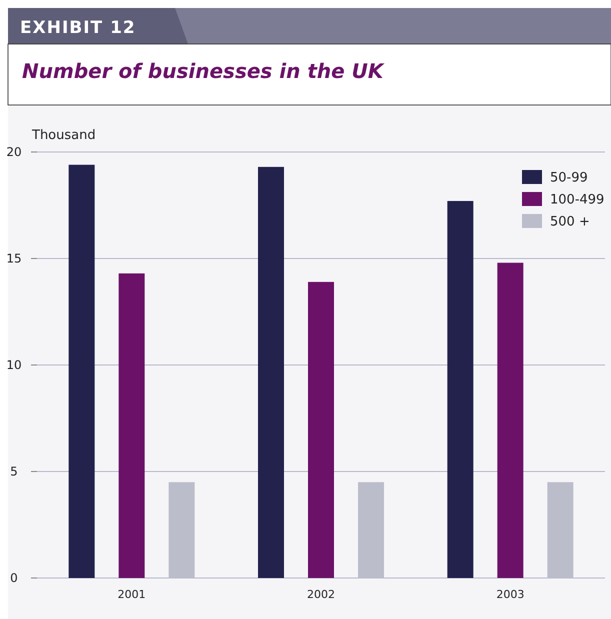 The width and height of the screenshot is (611, 619). I want to click on x-tick-label: 2003, so click(510, 594).